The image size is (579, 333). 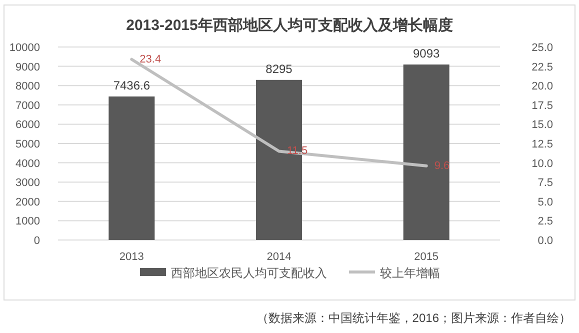 I want to click on y2-tick-label: 15.0, so click(x=542, y=125).